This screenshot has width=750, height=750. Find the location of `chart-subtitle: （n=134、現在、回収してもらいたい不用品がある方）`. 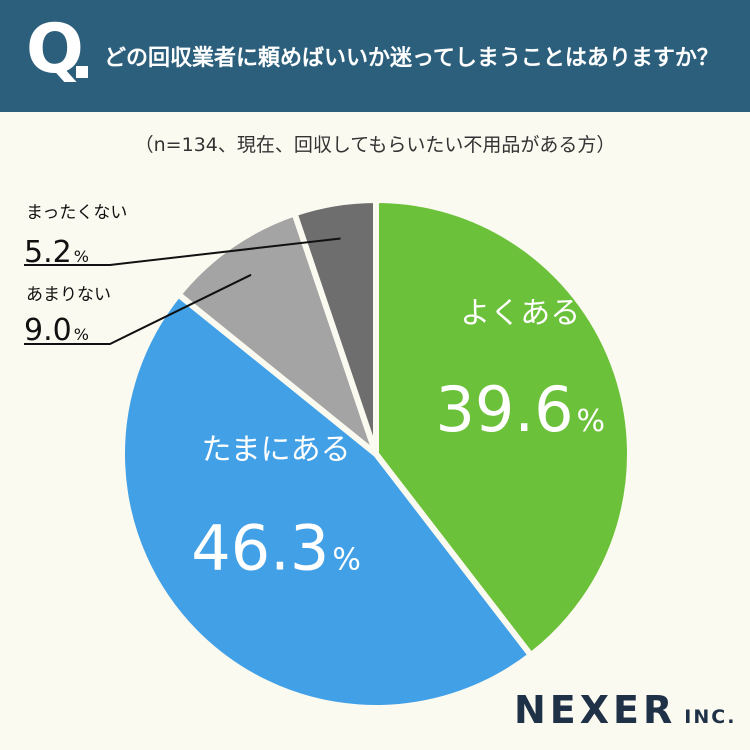

chart-subtitle: （n=134、現在、回収してもらいたい不用品がある方） is located at coordinates (375, 145).